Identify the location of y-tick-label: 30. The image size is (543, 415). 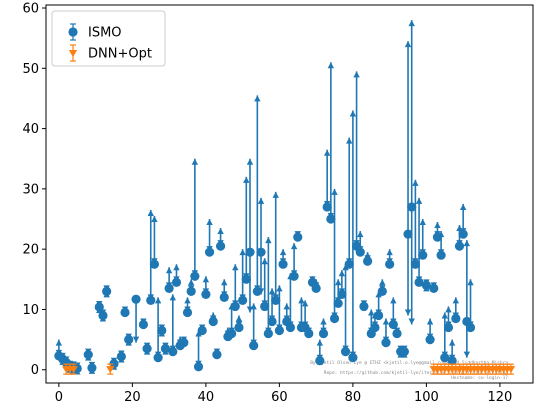
(30, 189).